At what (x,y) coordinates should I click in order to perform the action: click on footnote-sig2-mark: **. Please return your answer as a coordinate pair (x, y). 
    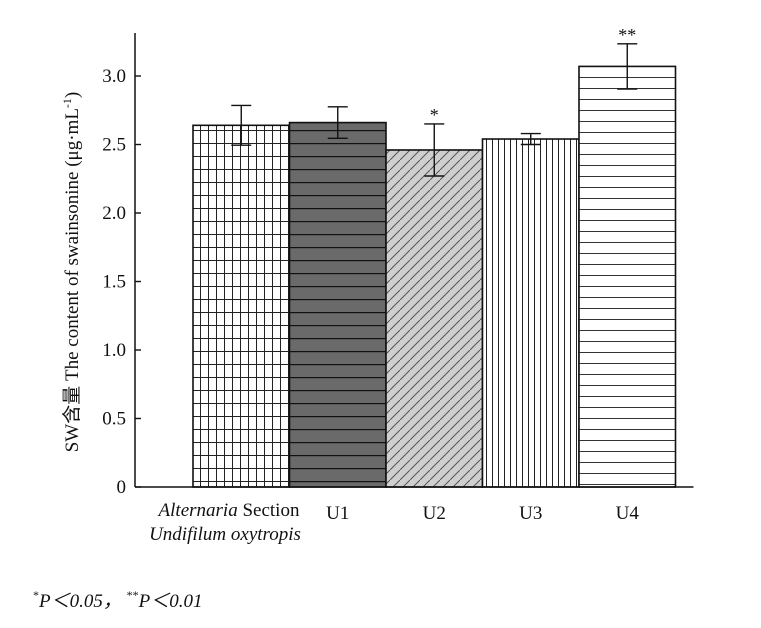
    Looking at the image, I should click on (132, 594).